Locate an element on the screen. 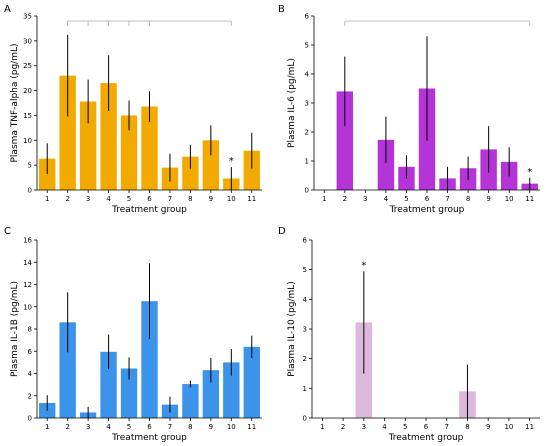  panel-letter: C is located at coordinates (7, 231).